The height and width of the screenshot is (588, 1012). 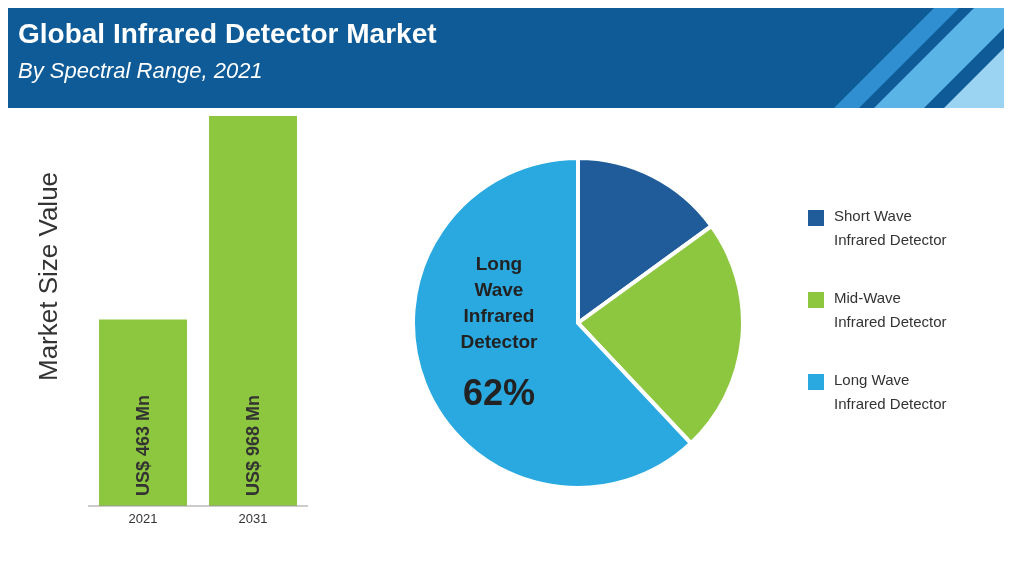 What do you see at coordinates (891, 310) in the screenshot?
I see `legend-label: Mid-Wave Infrared Detector` at bounding box center [891, 310].